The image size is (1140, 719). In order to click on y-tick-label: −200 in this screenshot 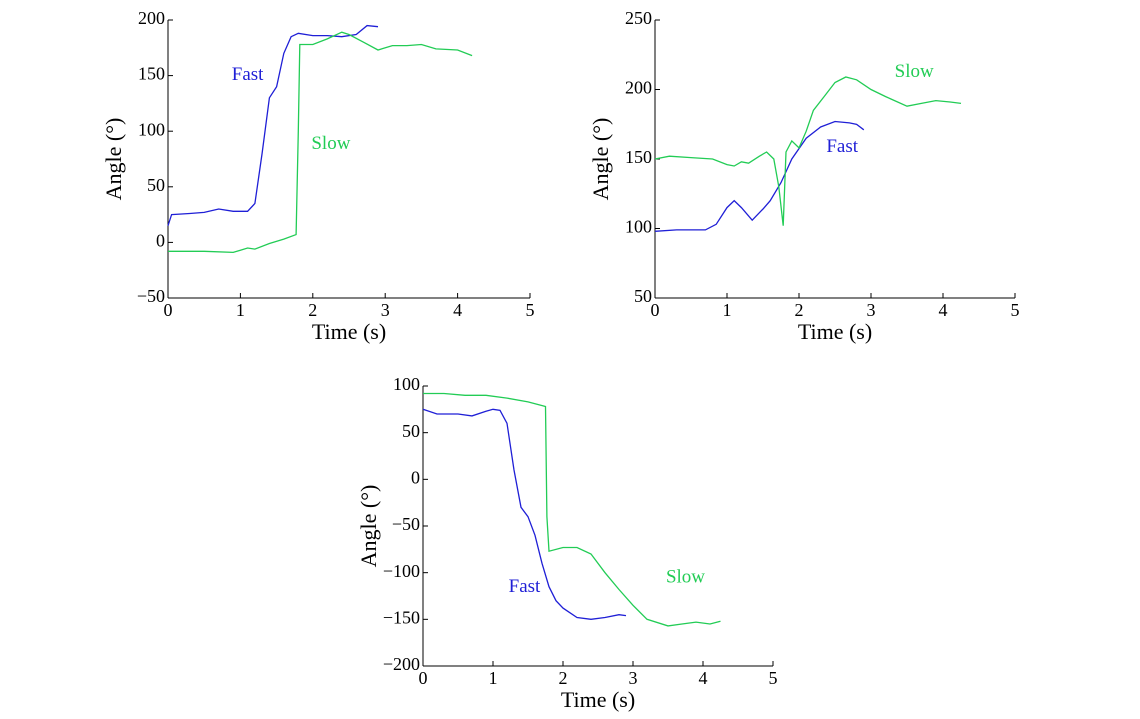, I will do `click(401, 664)`.